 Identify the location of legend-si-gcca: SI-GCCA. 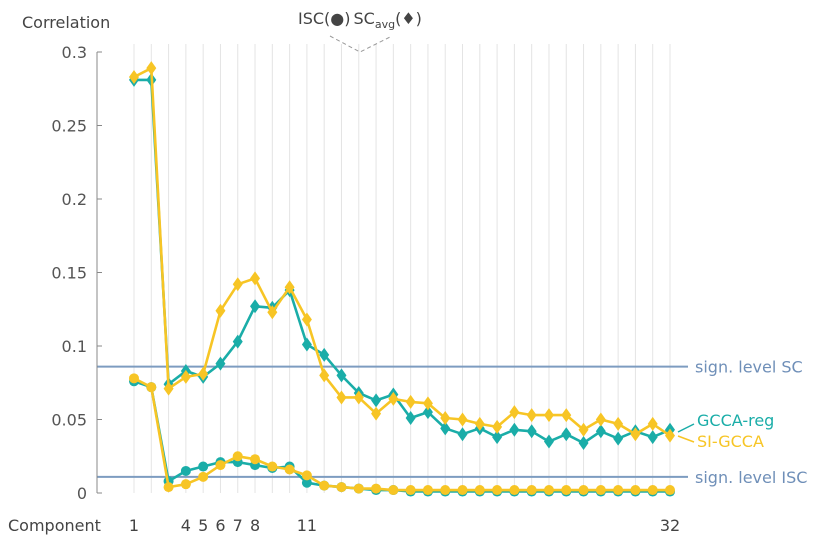
(730, 441).